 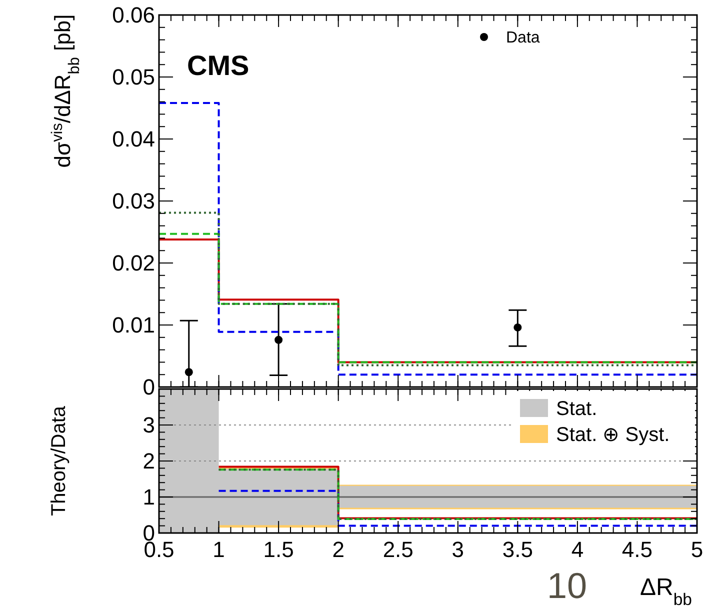 What do you see at coordinates (458, 549) in the screenshot?
I see `x-tick-label: 3` at bounding box center [458, 549].